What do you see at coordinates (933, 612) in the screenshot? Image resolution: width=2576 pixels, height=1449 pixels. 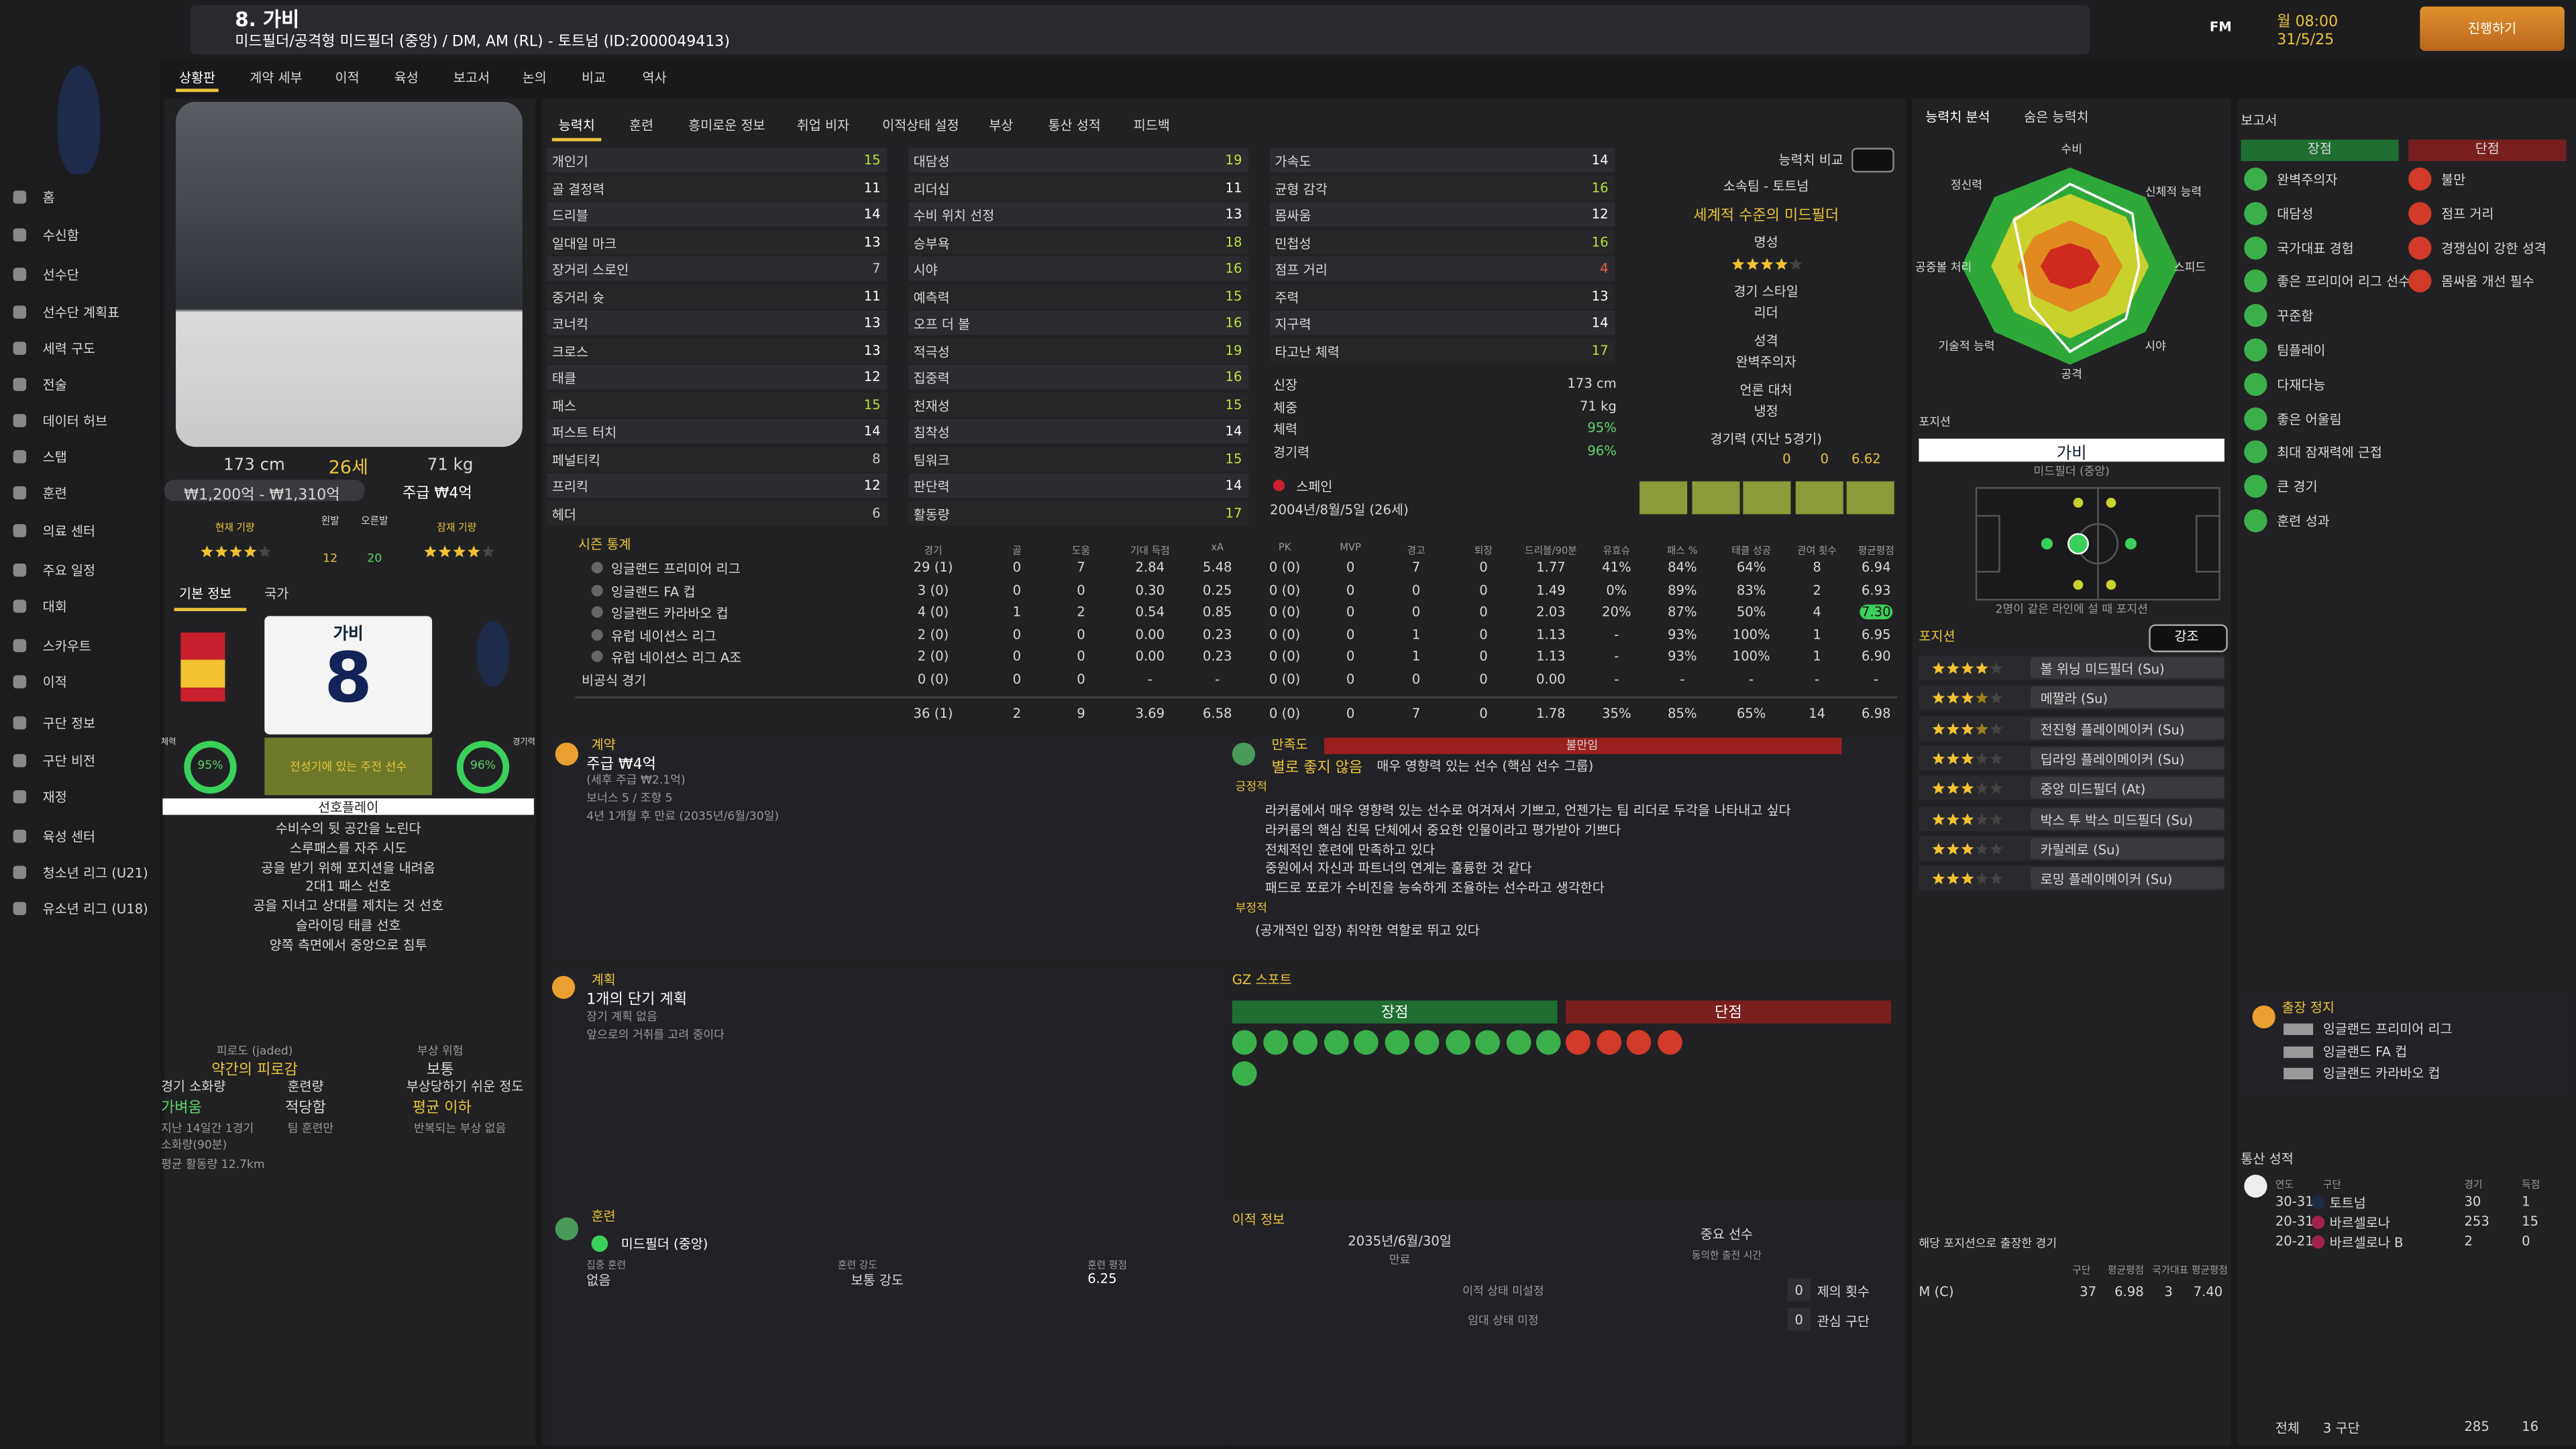 I see `stats-cell: 4 (0)` at bounding box center [933, 612].